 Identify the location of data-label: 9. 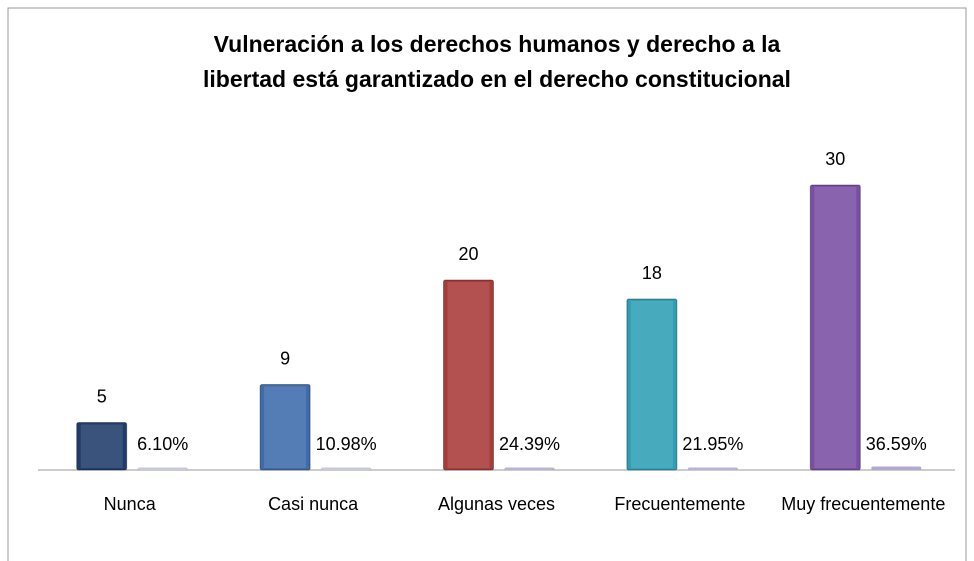
(285, 359).